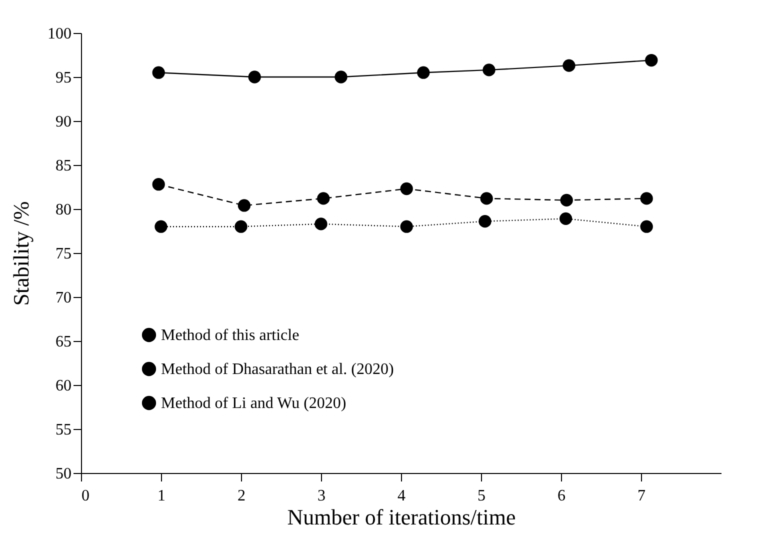 The width and height of the screenshot is (760, 545). I want to click on x-tick-label: 1, so click(162, 496).